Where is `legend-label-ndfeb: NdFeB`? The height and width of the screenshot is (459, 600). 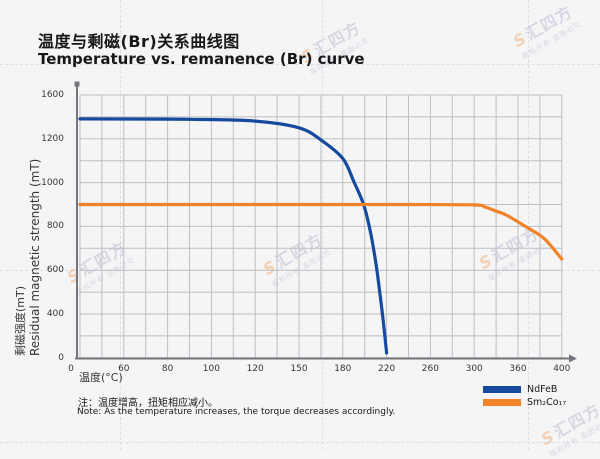
legend-label-ndfeb: NdFeB is located at coordinates (542, 389).